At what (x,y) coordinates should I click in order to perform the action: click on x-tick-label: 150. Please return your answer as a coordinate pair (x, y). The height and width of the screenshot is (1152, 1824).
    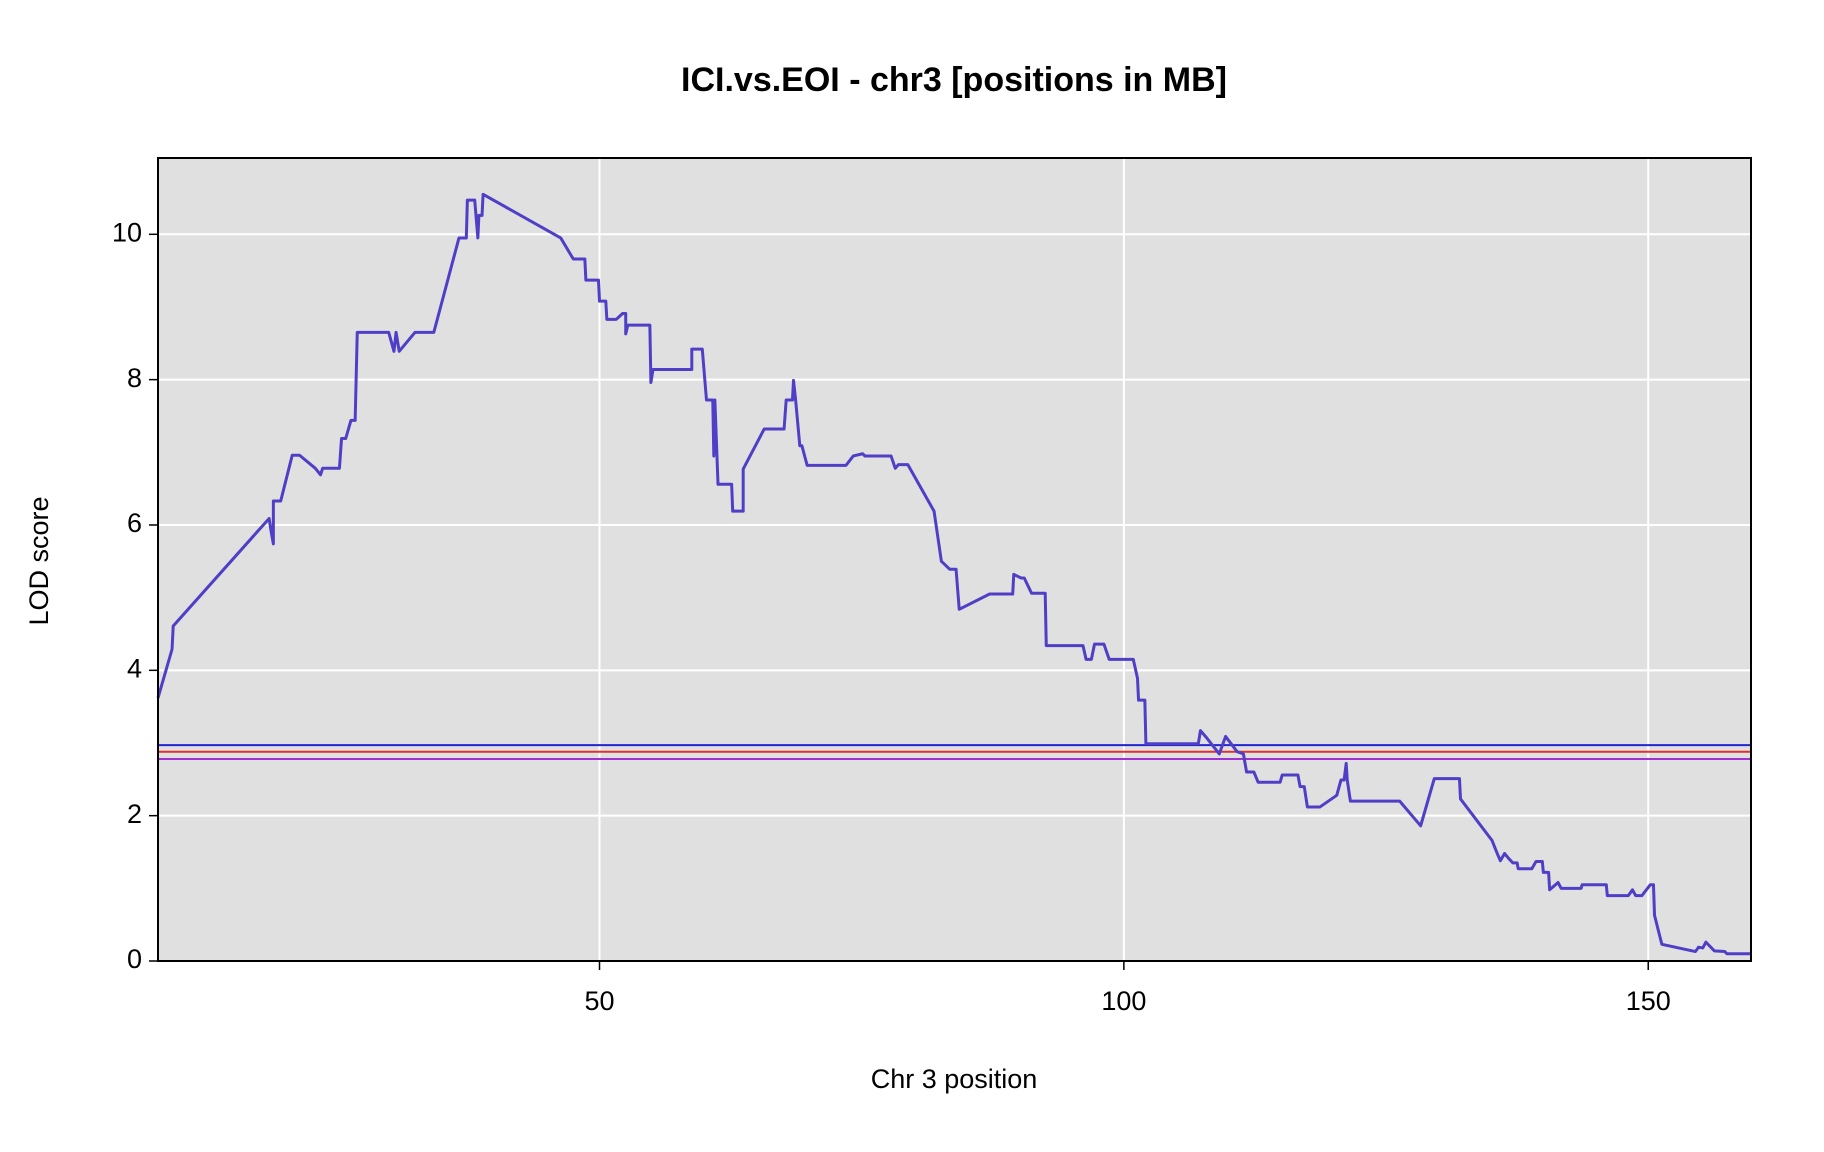
    Looking at the image, I should click on (1648, 1001).